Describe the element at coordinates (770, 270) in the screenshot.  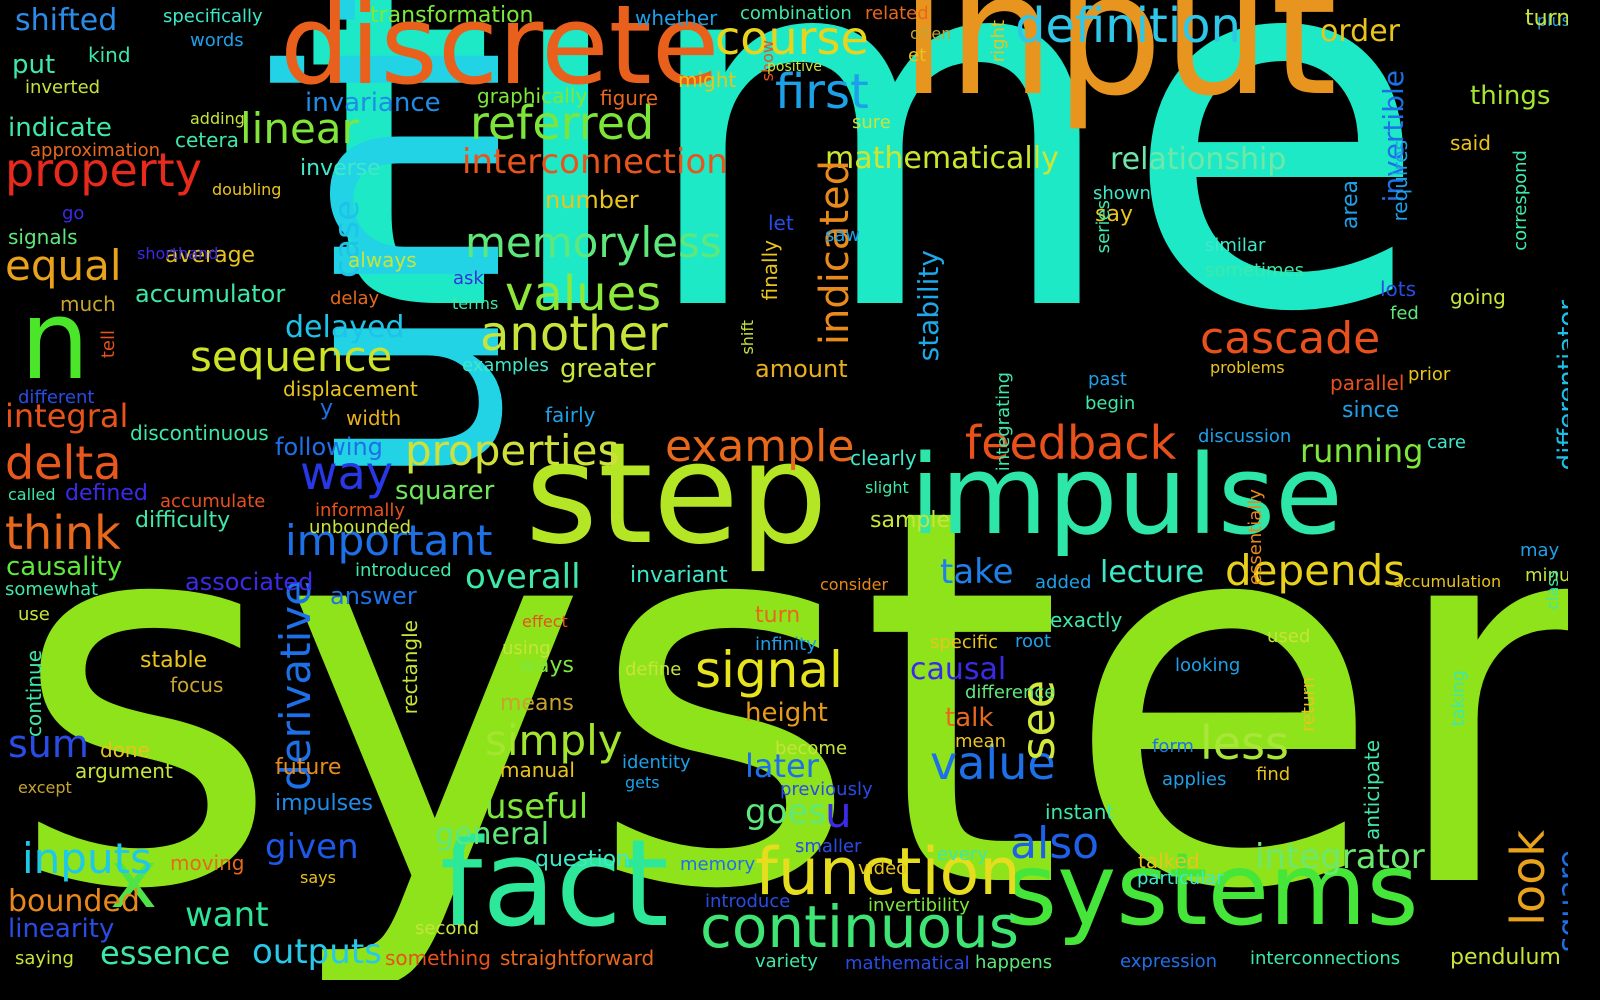
I see `word-finally: finally` at that location.